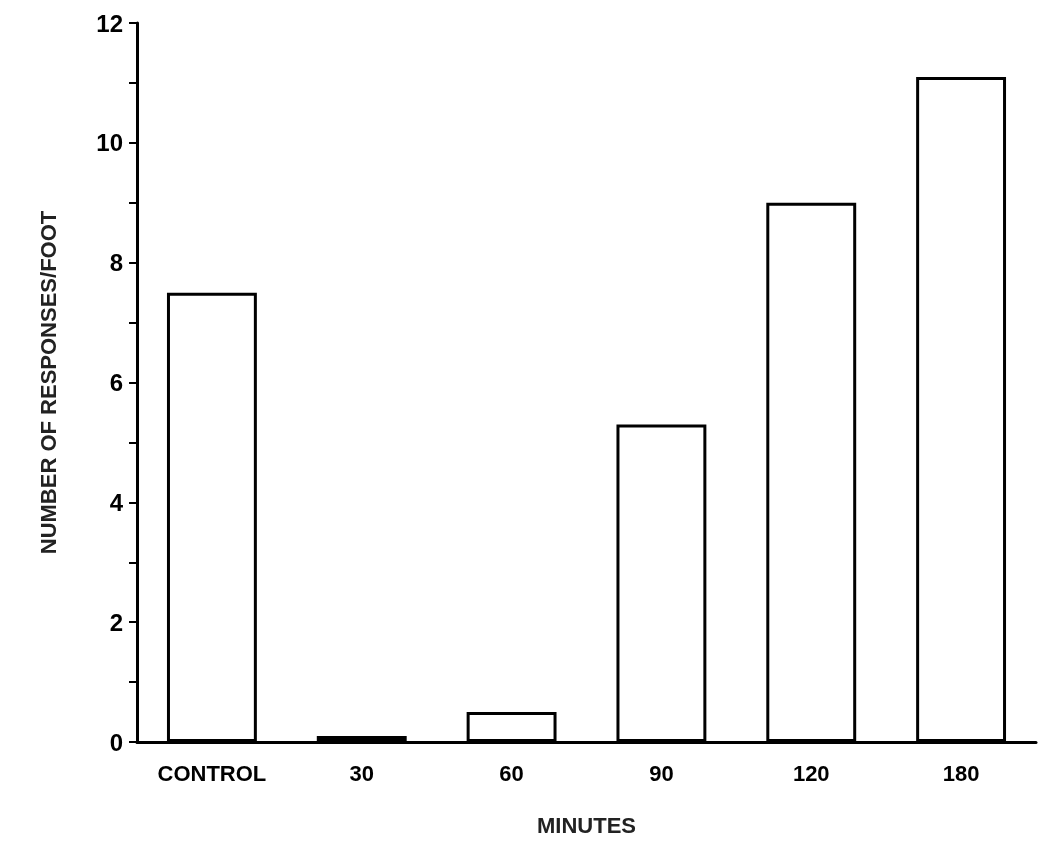 This screenshot has width=1056, height=844. What do you see at coordinates (116, 382) in the screenshot?
I see `y-tick-label: 6` at bounding box center [116, 382].